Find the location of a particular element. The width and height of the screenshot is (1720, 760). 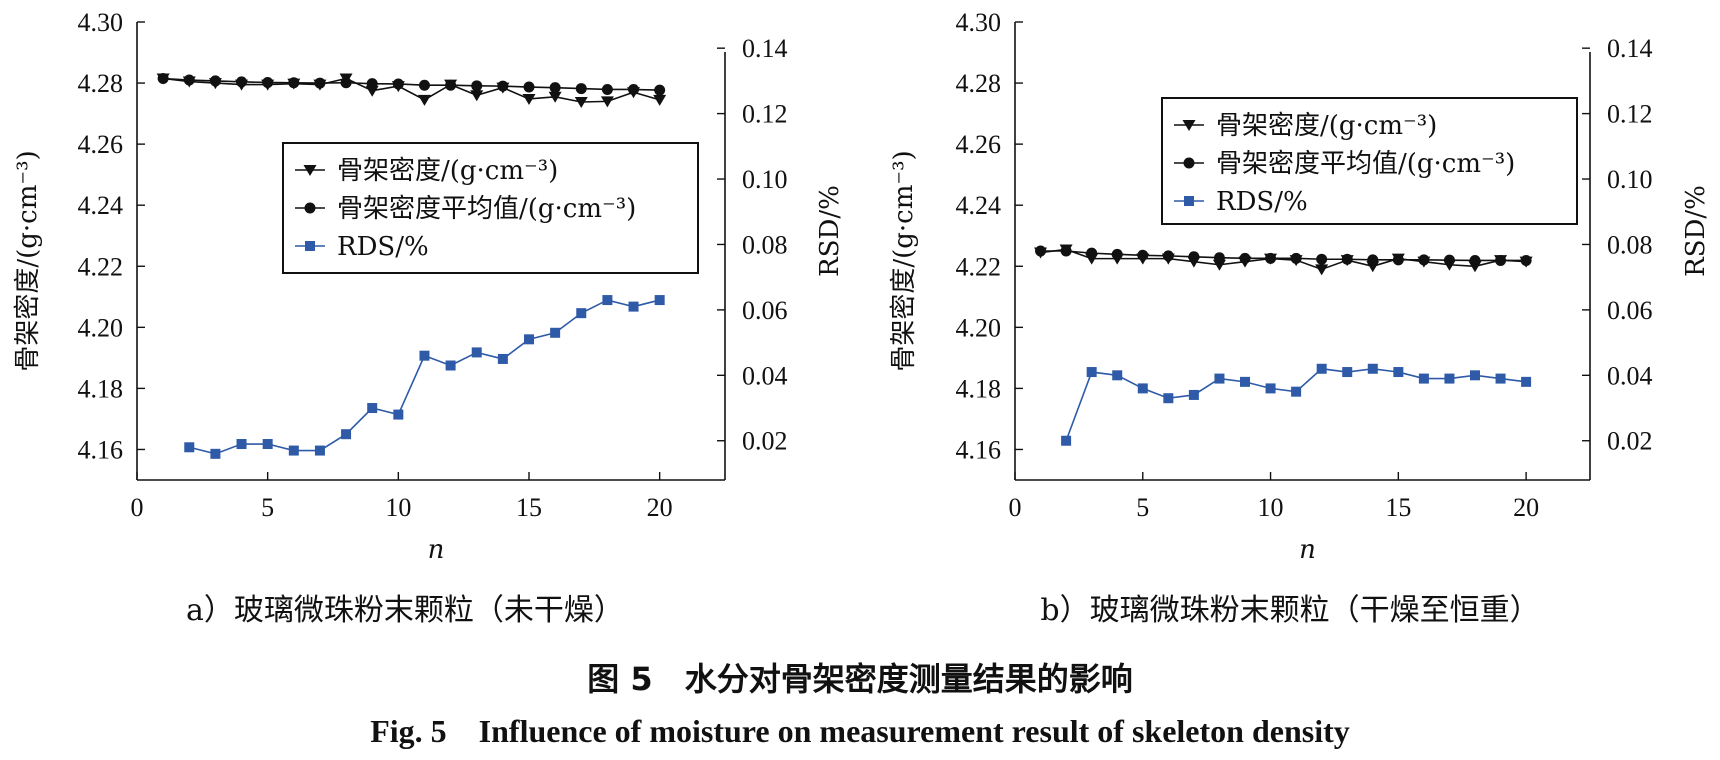

right-tick-label: 0.06 is located at coordinates (1630, 310).